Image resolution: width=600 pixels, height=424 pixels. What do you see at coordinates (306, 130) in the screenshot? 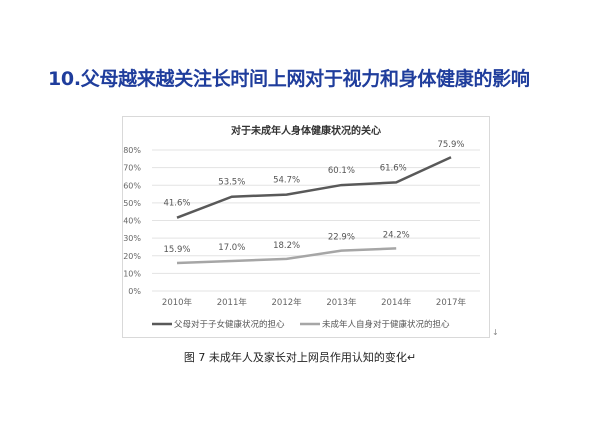
I see `chart-title: 对于未成年人身体健康状况的关心` at bounding box center [306, 130].